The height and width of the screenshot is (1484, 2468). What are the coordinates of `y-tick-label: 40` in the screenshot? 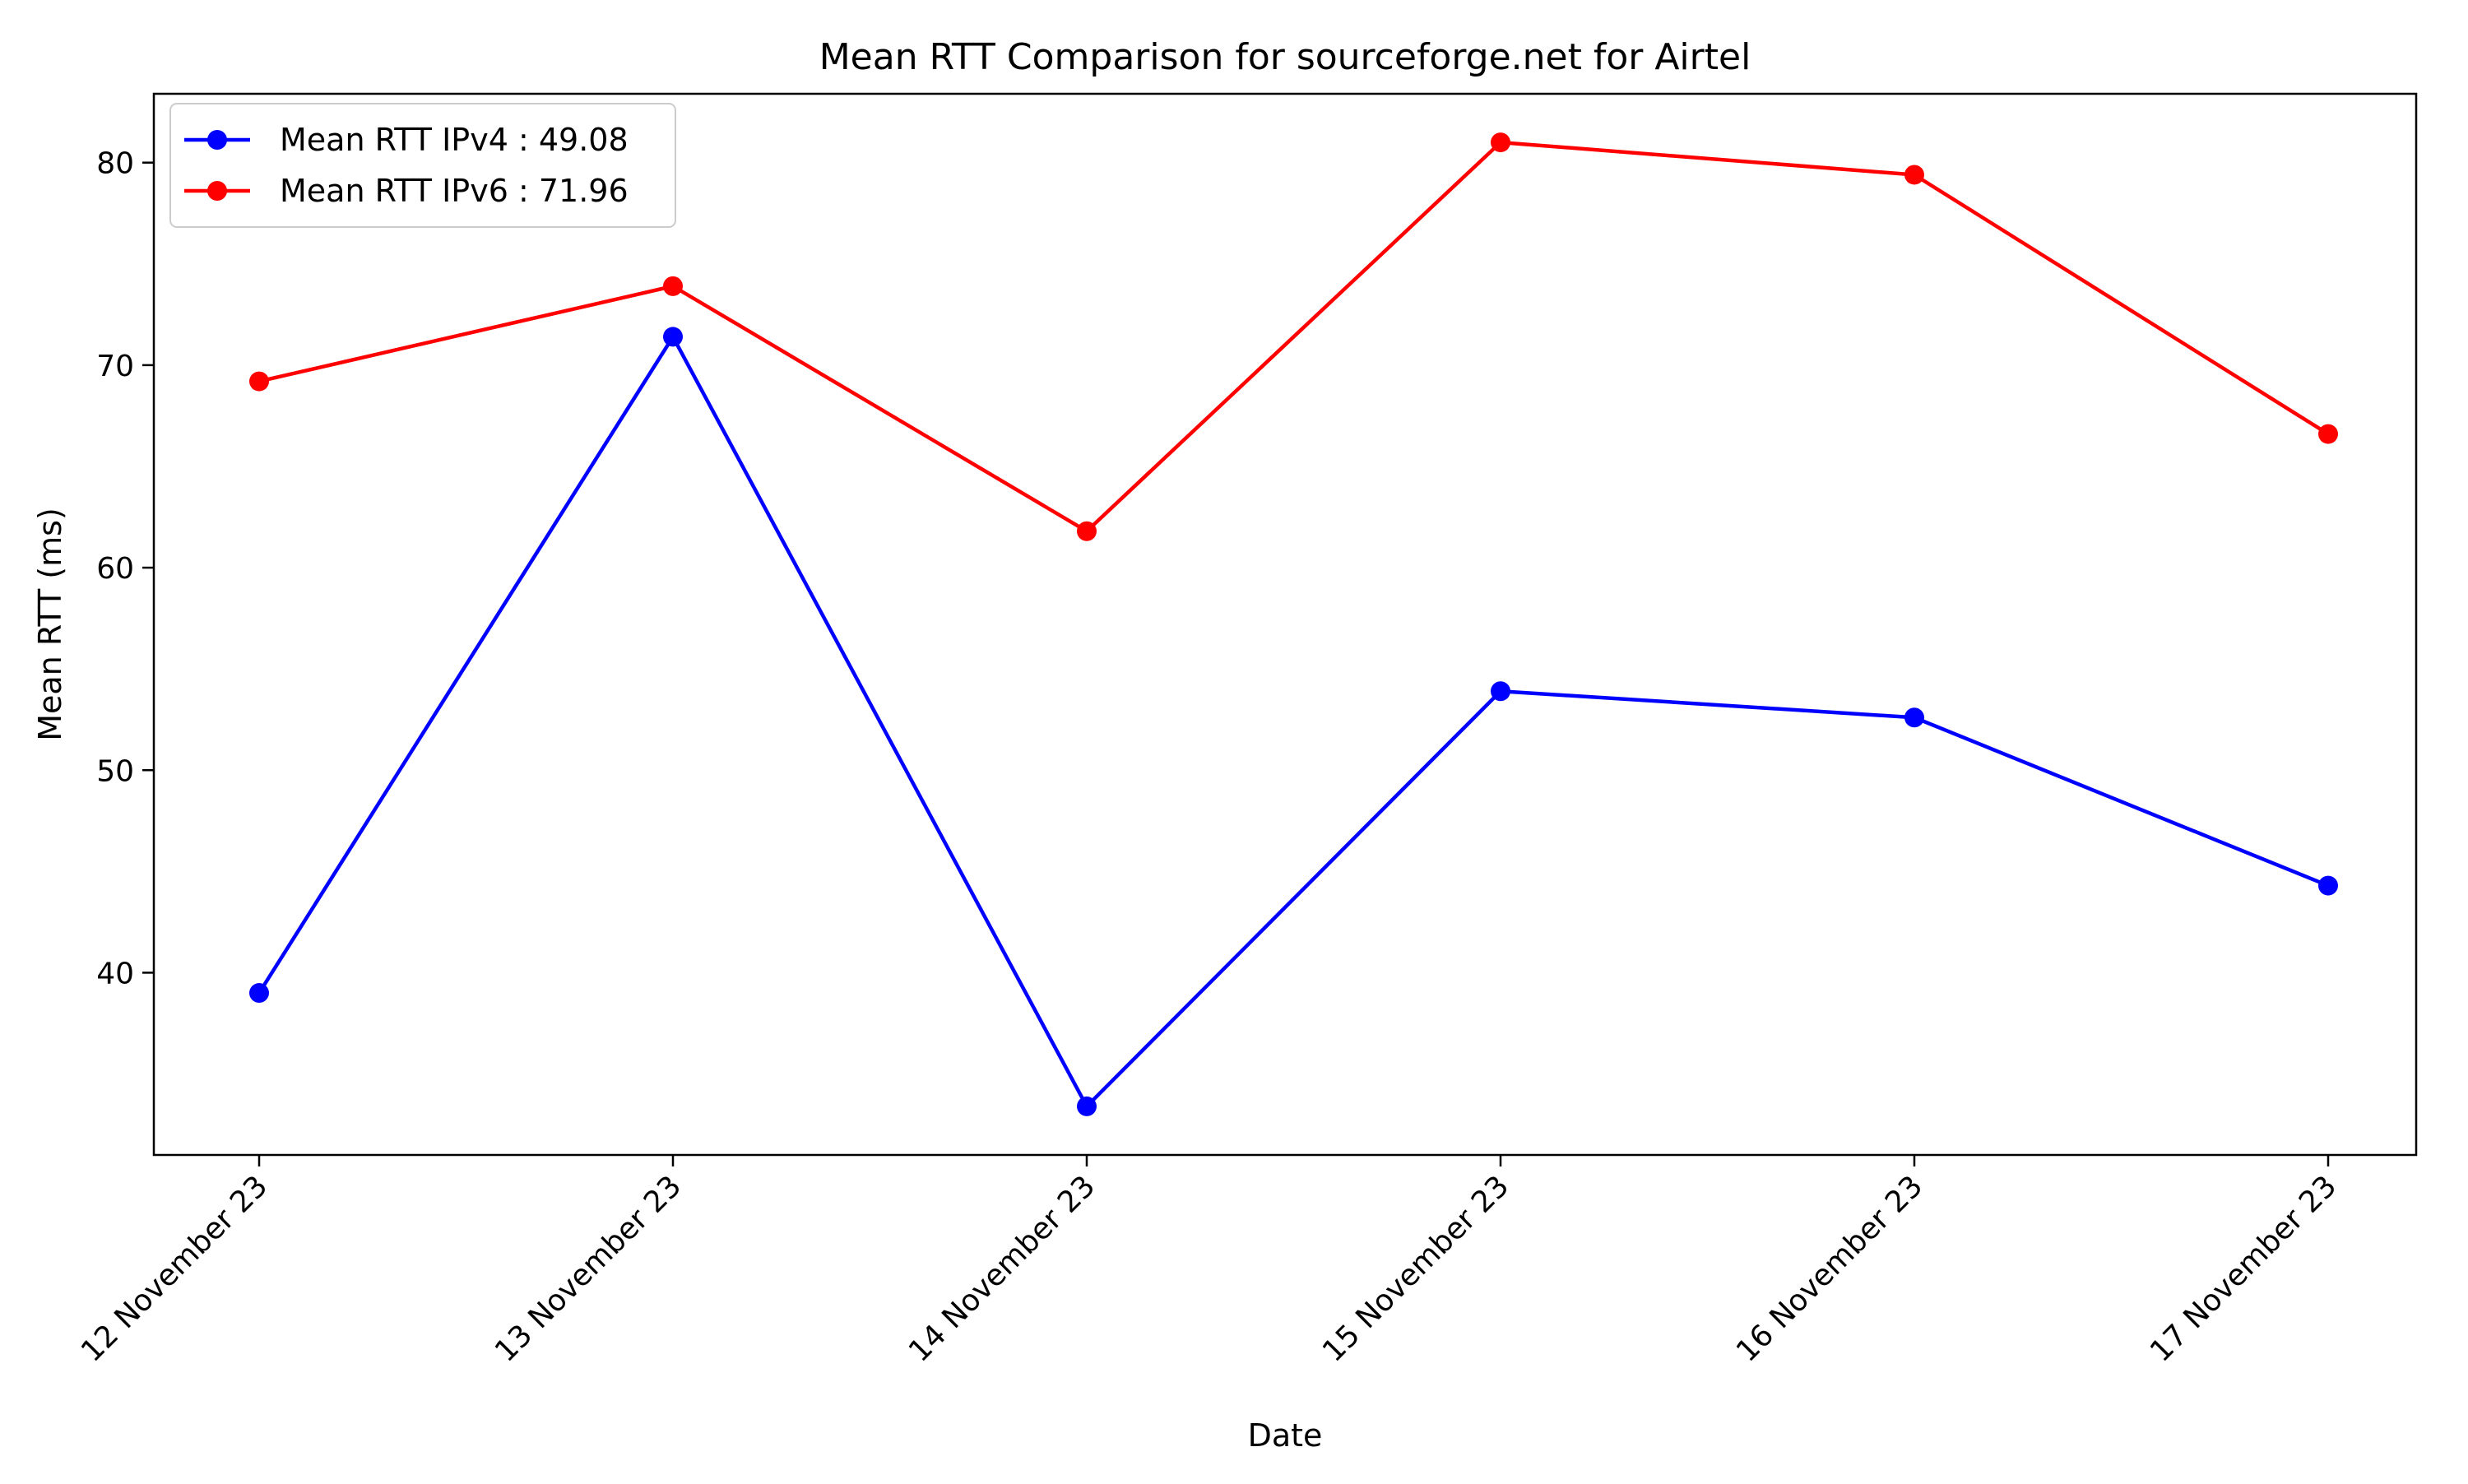 It's located at (115, 974).